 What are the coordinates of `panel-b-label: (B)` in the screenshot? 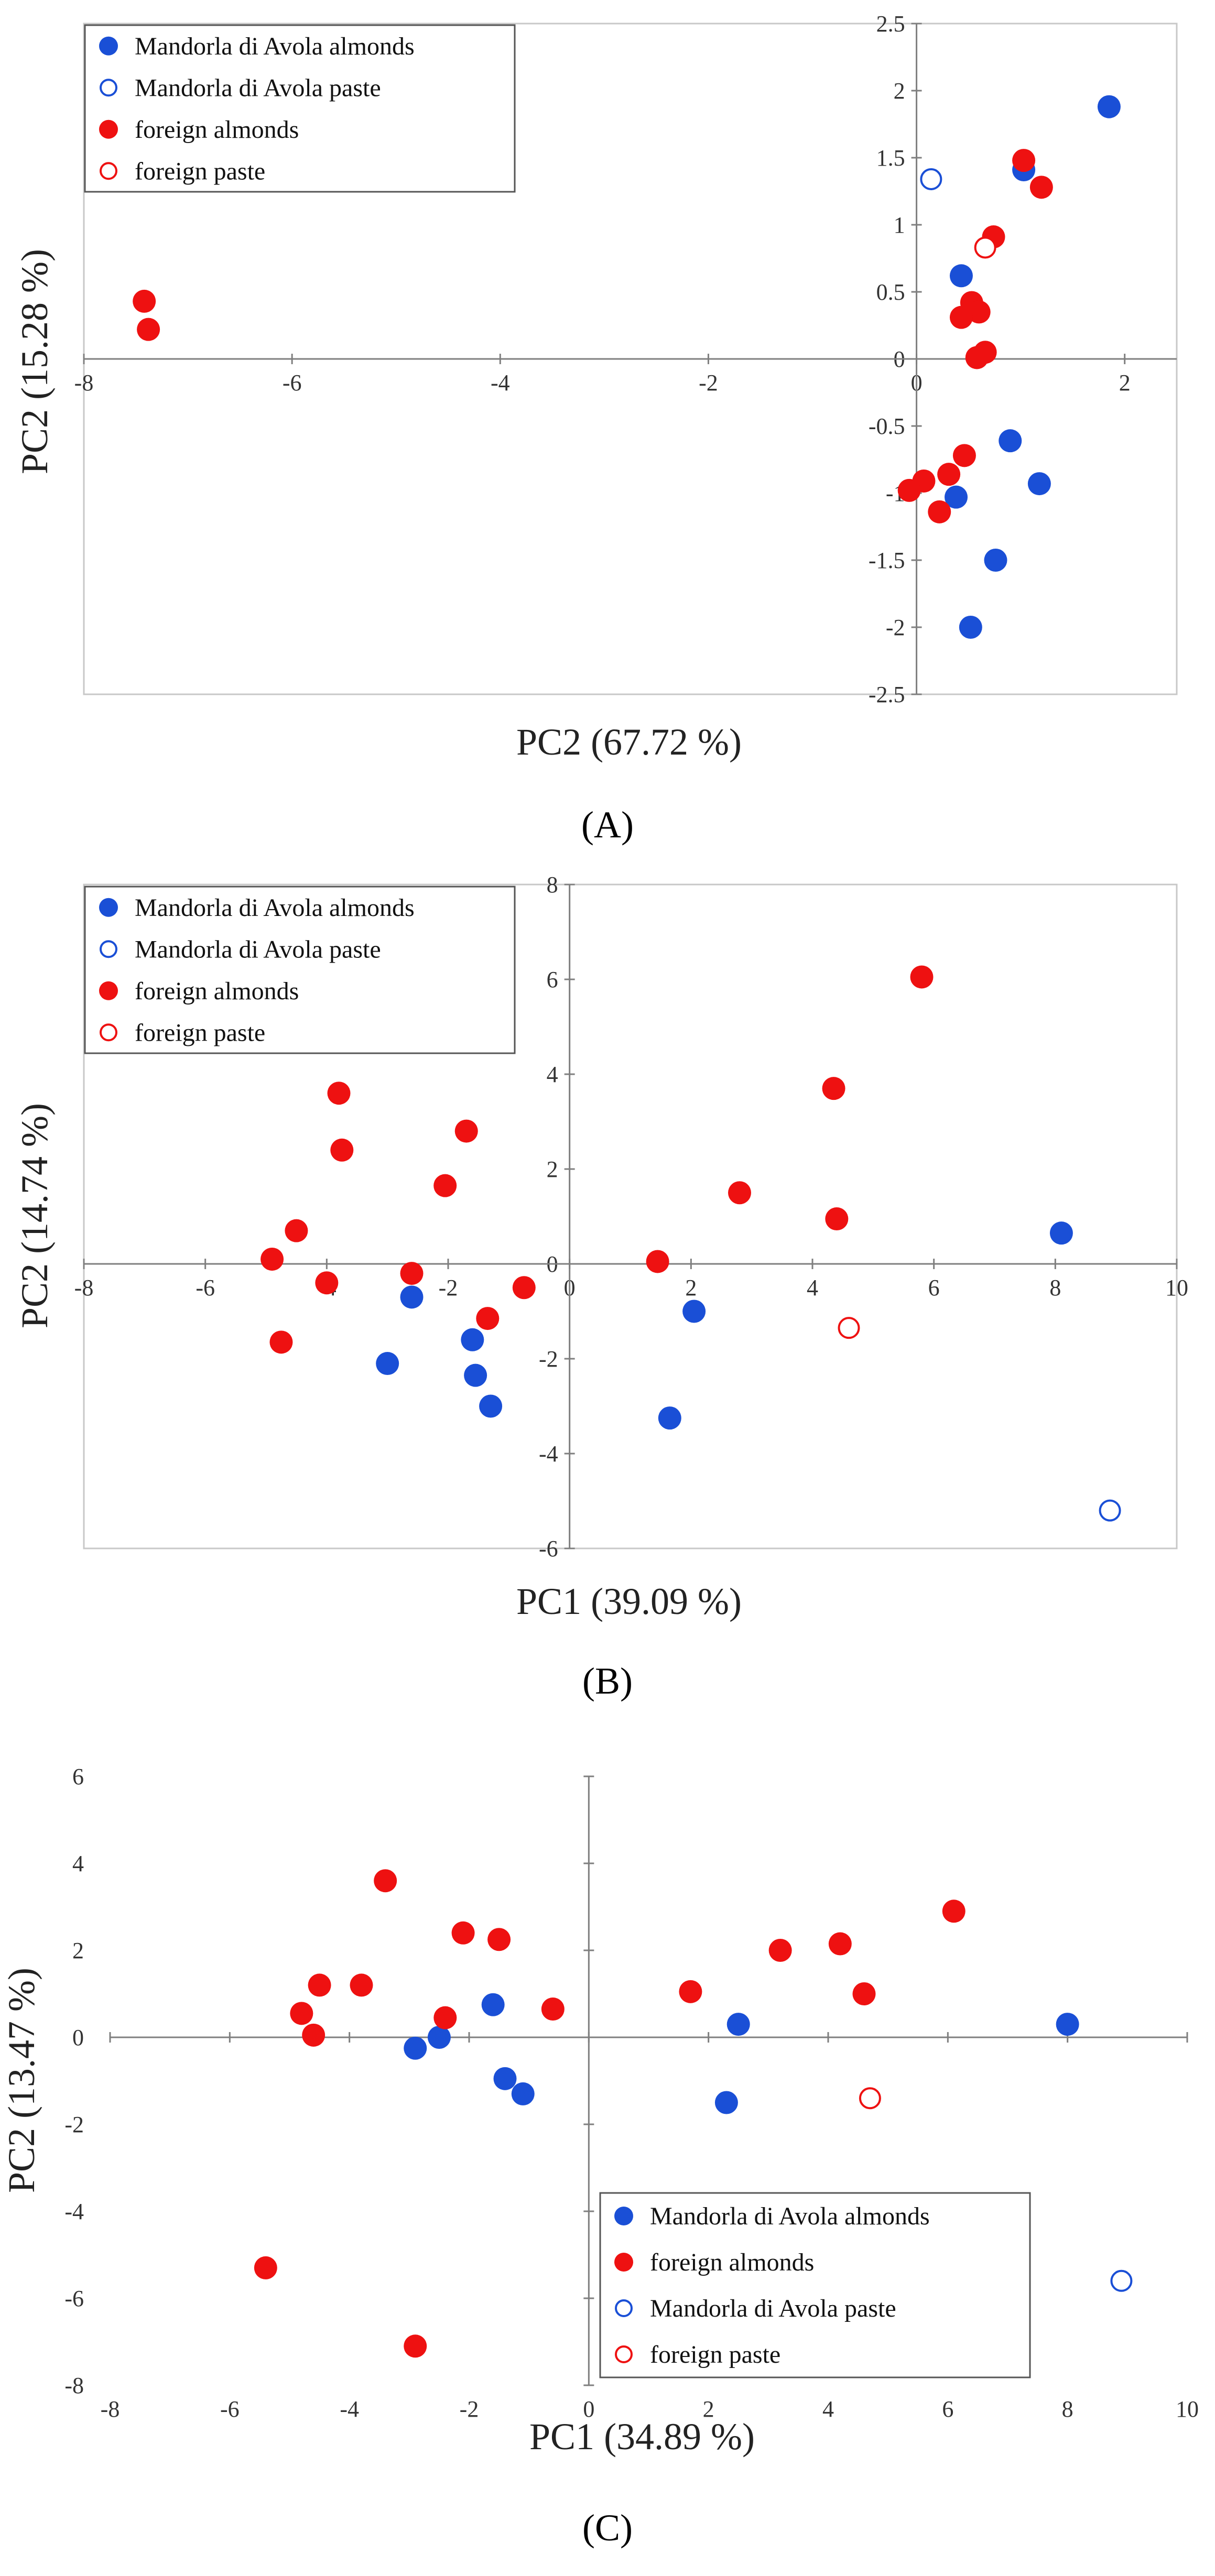 It's located at (607, 1681).